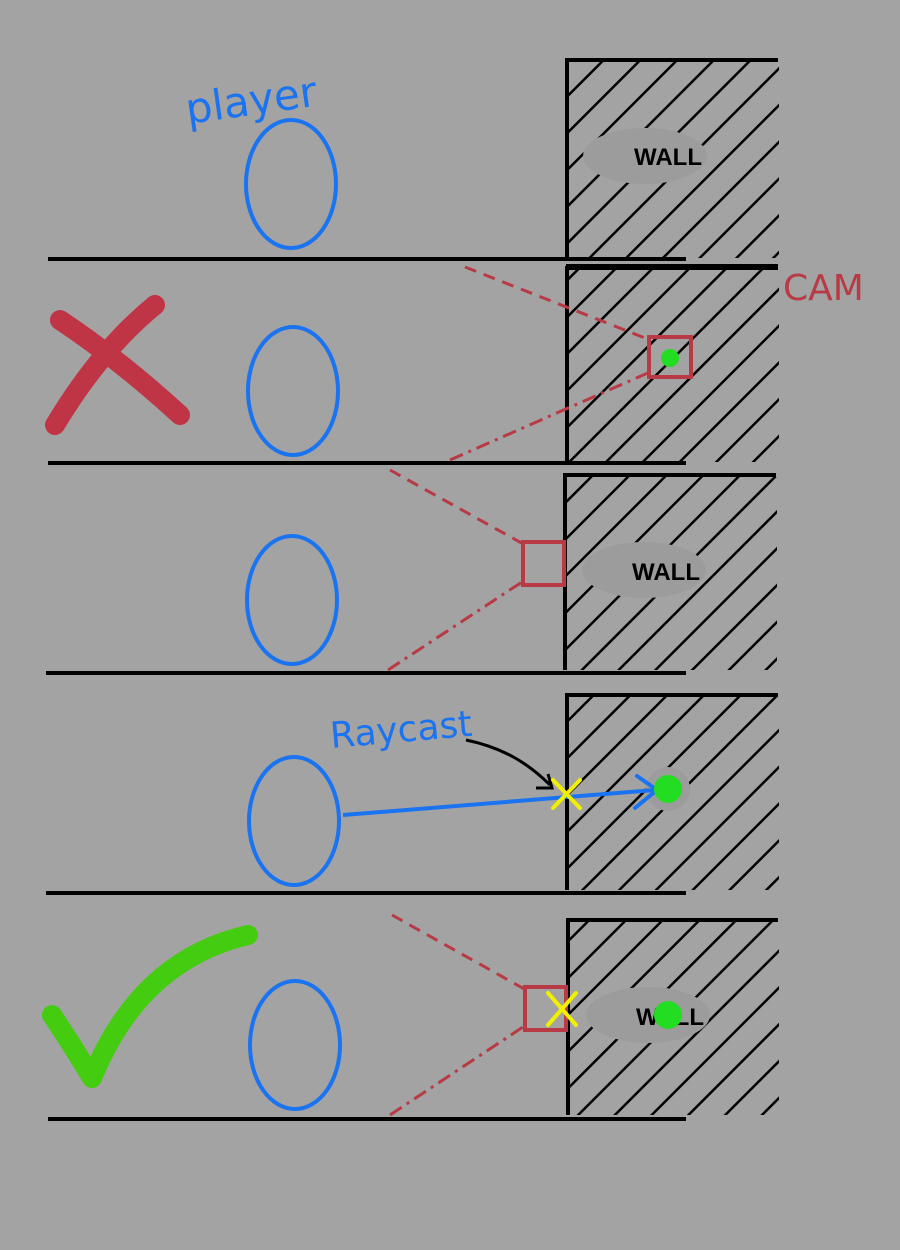 The image size is (900, 1250). I want to click on panel-camera-at-hit-point: WALL, so click(410, 1017).